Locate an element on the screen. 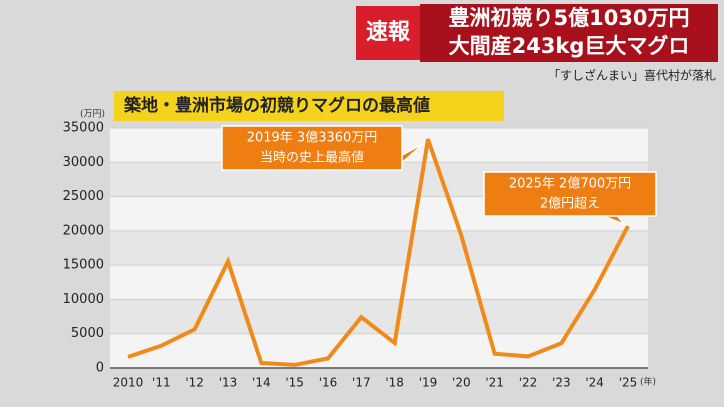  y-tick-label: 0 is located at coordinates (100, 368).